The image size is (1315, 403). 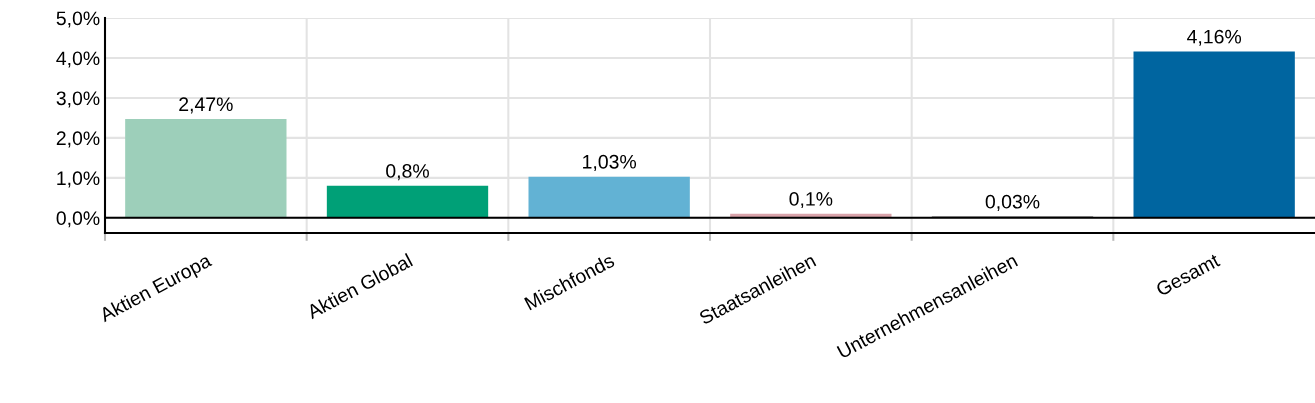 I want to click on data-label: 0,8%, so click(x=407, y=172).